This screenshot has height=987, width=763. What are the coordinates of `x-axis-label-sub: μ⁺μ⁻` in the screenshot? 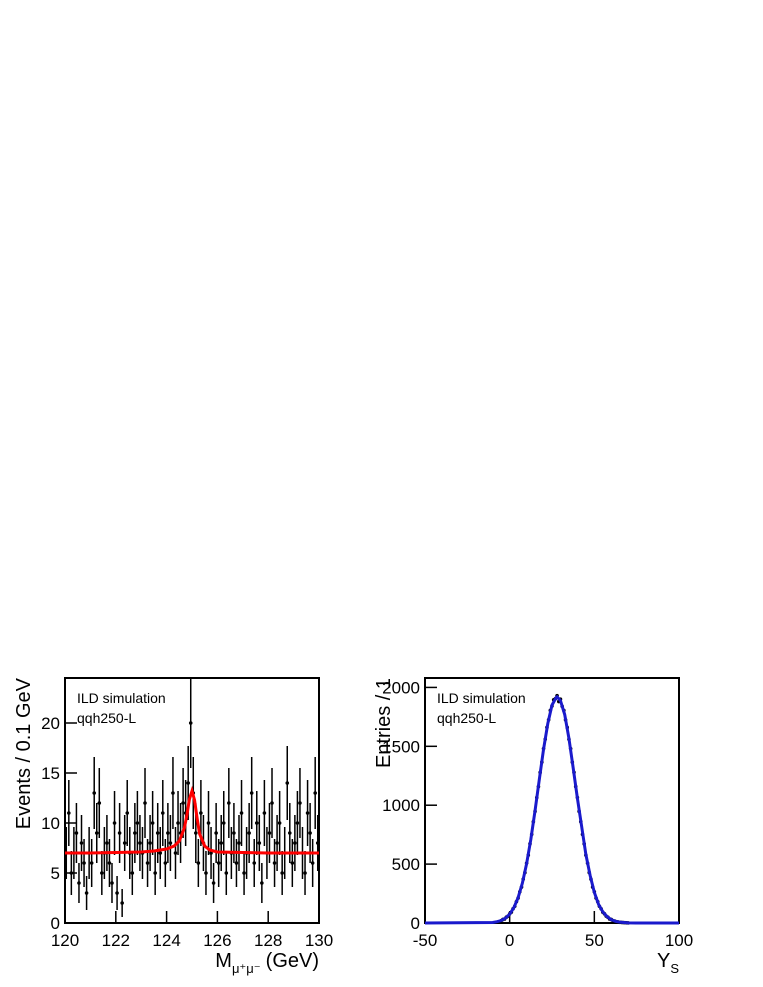 It's located at (246, 968).